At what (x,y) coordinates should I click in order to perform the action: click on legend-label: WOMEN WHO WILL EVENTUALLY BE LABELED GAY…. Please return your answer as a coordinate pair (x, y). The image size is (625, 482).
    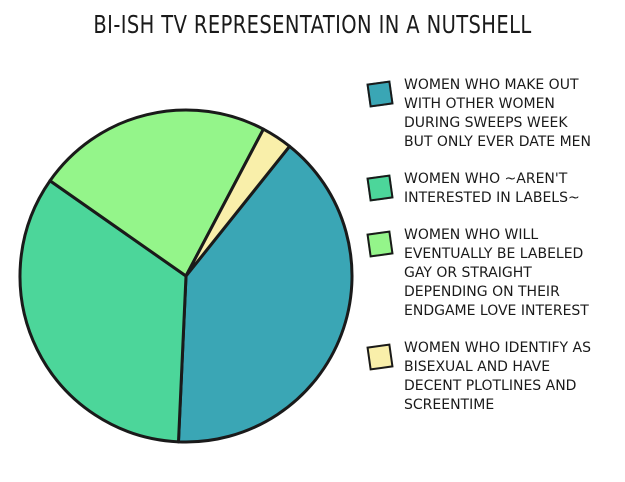
    Looking at the image, I should click on (496, 273).